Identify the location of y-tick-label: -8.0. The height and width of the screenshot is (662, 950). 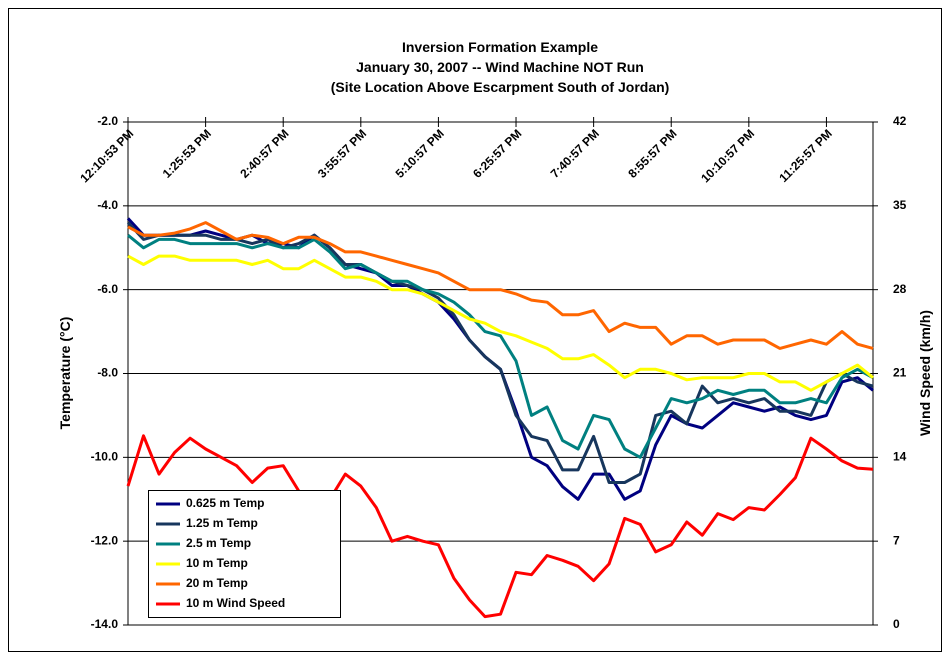
(107, 373).